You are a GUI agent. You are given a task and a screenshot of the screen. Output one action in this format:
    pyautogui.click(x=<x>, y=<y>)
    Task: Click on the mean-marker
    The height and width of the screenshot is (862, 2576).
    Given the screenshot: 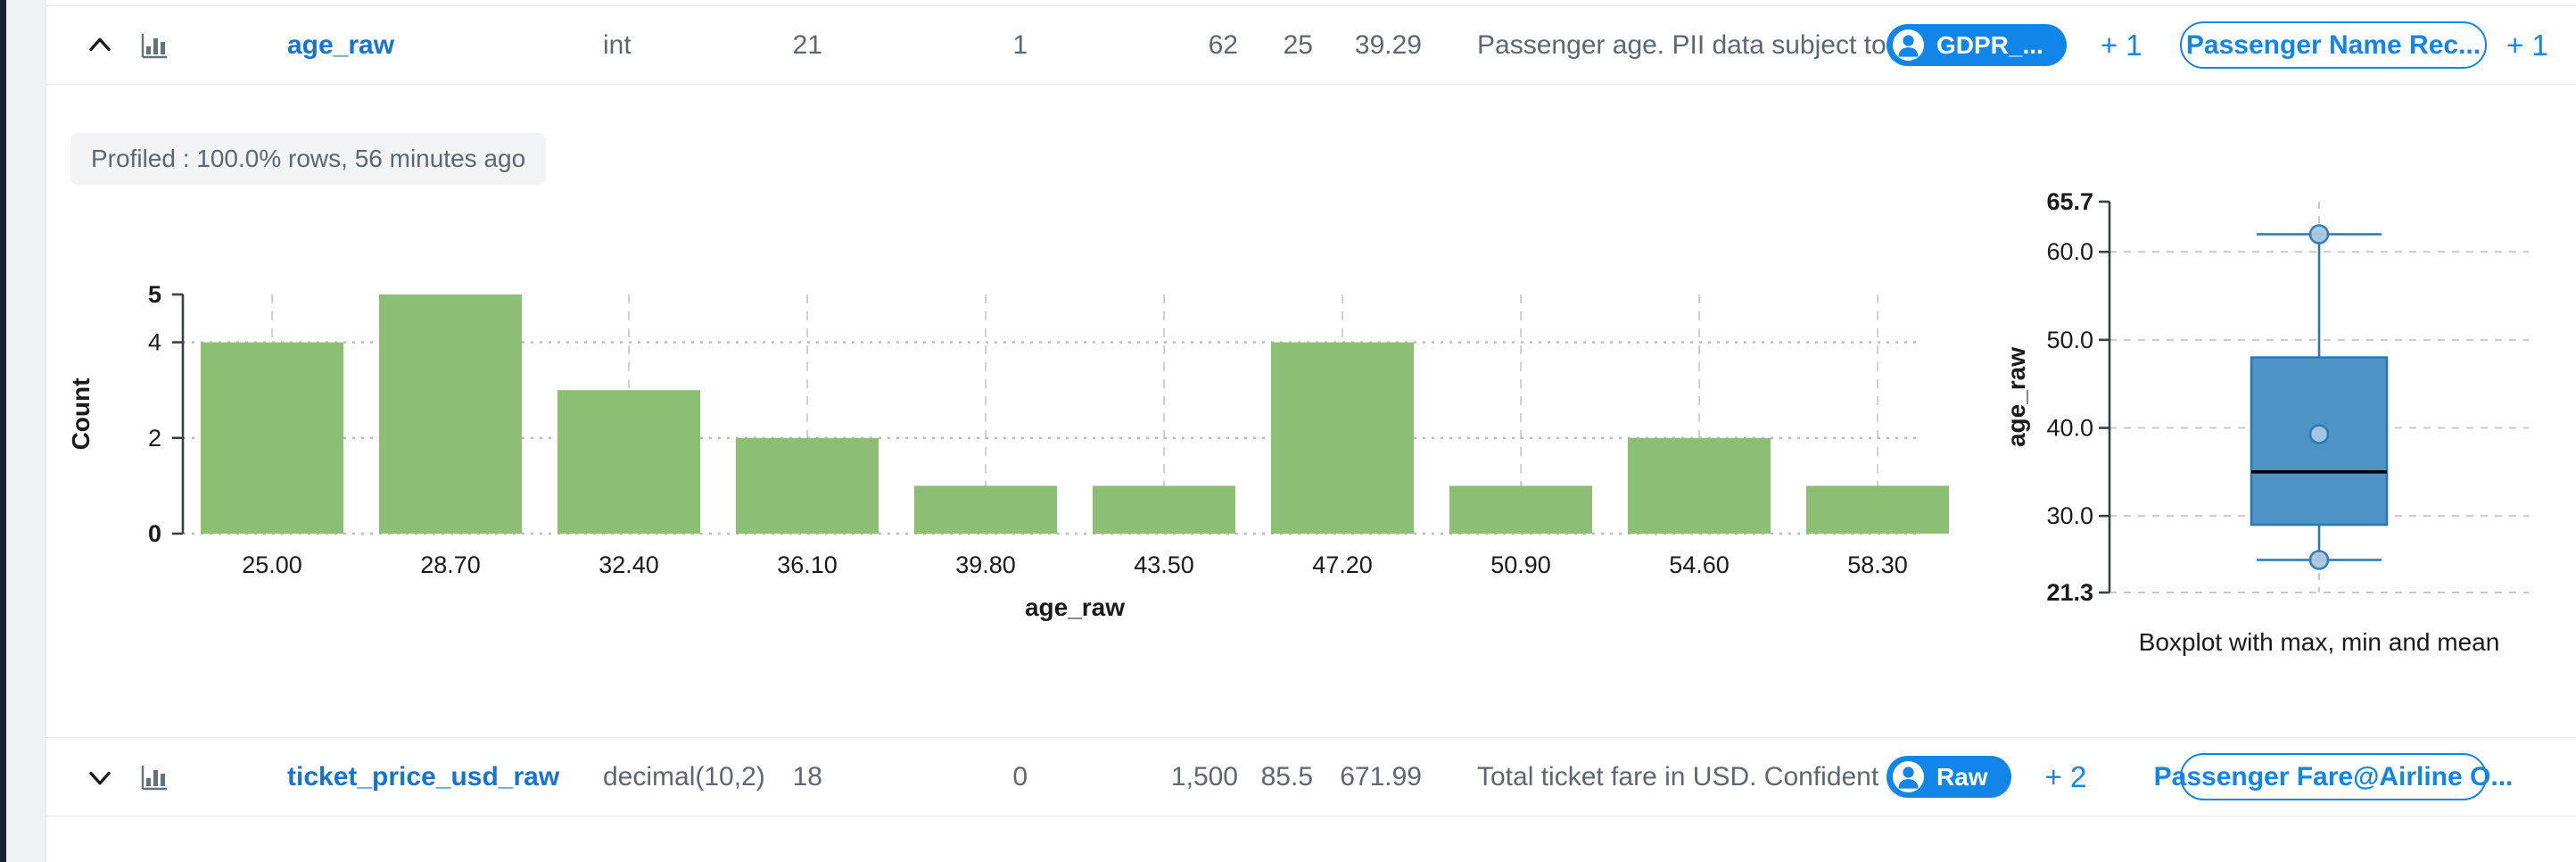 What is the action you would take?
    pyautogui.click(x=2319, y=434)
    